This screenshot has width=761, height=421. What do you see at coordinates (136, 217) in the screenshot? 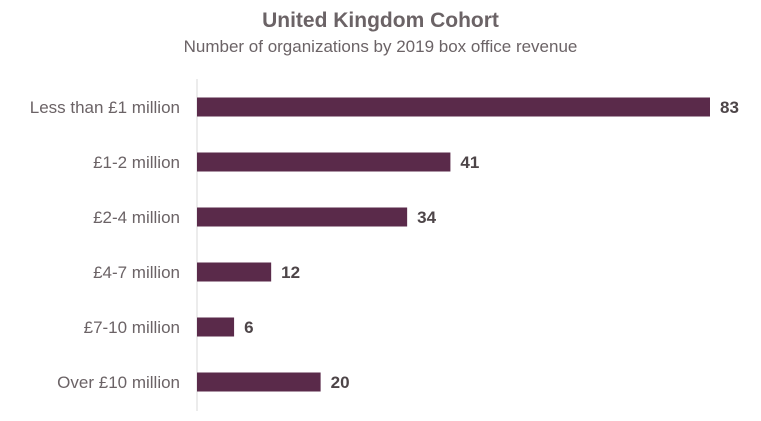
I see `category-label: £2-4 million` at bounding box center [136, 217].